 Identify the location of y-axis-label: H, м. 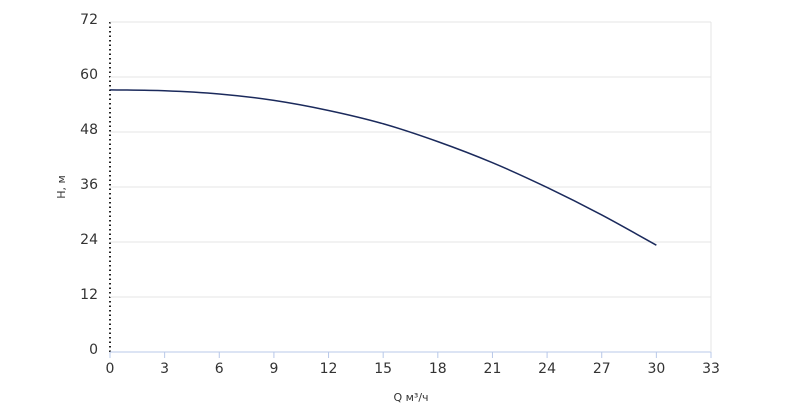
(61, 187).